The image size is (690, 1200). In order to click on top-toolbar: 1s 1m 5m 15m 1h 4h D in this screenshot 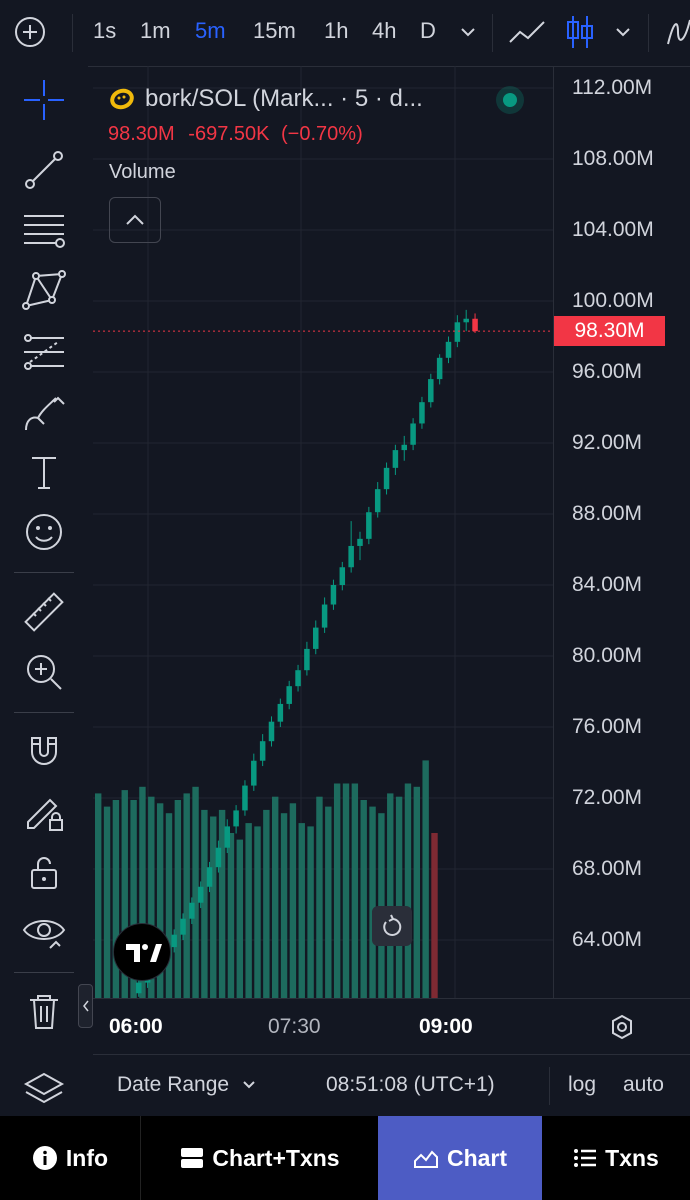, I will do `click(345, 33)`.